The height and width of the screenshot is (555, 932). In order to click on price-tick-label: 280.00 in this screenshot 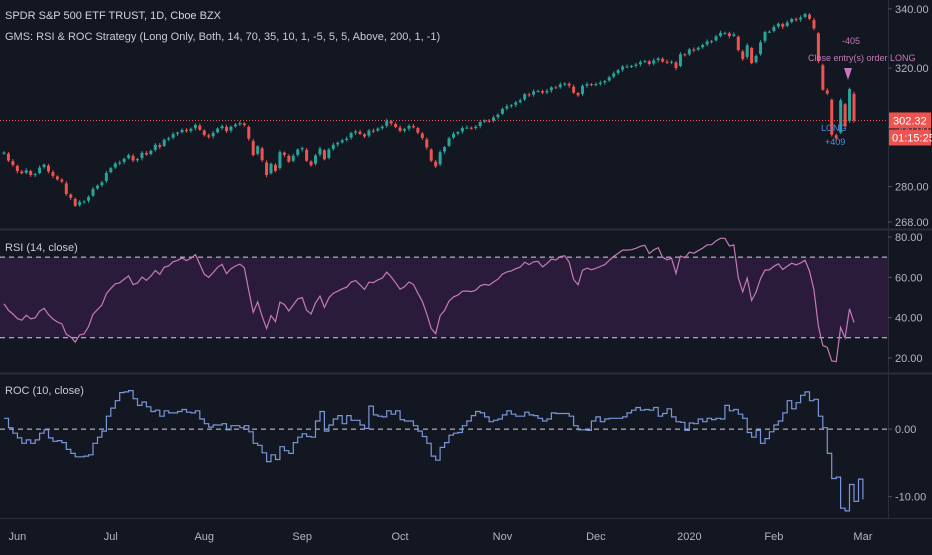, I will do `click(912, 188)`.